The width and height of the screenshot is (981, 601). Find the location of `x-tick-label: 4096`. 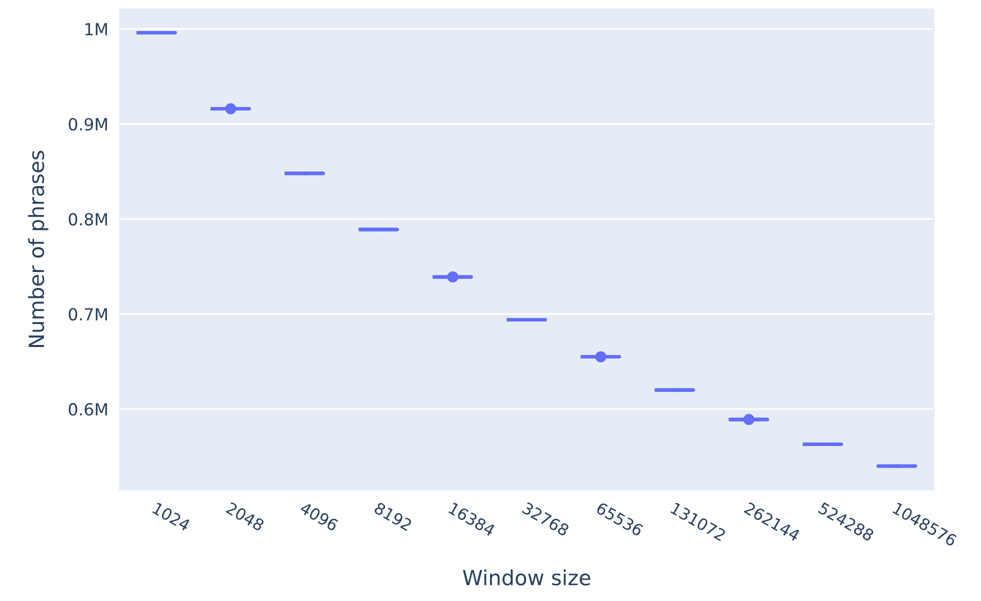

x-tick-label: 4096 is located at coordinates (319, 517).